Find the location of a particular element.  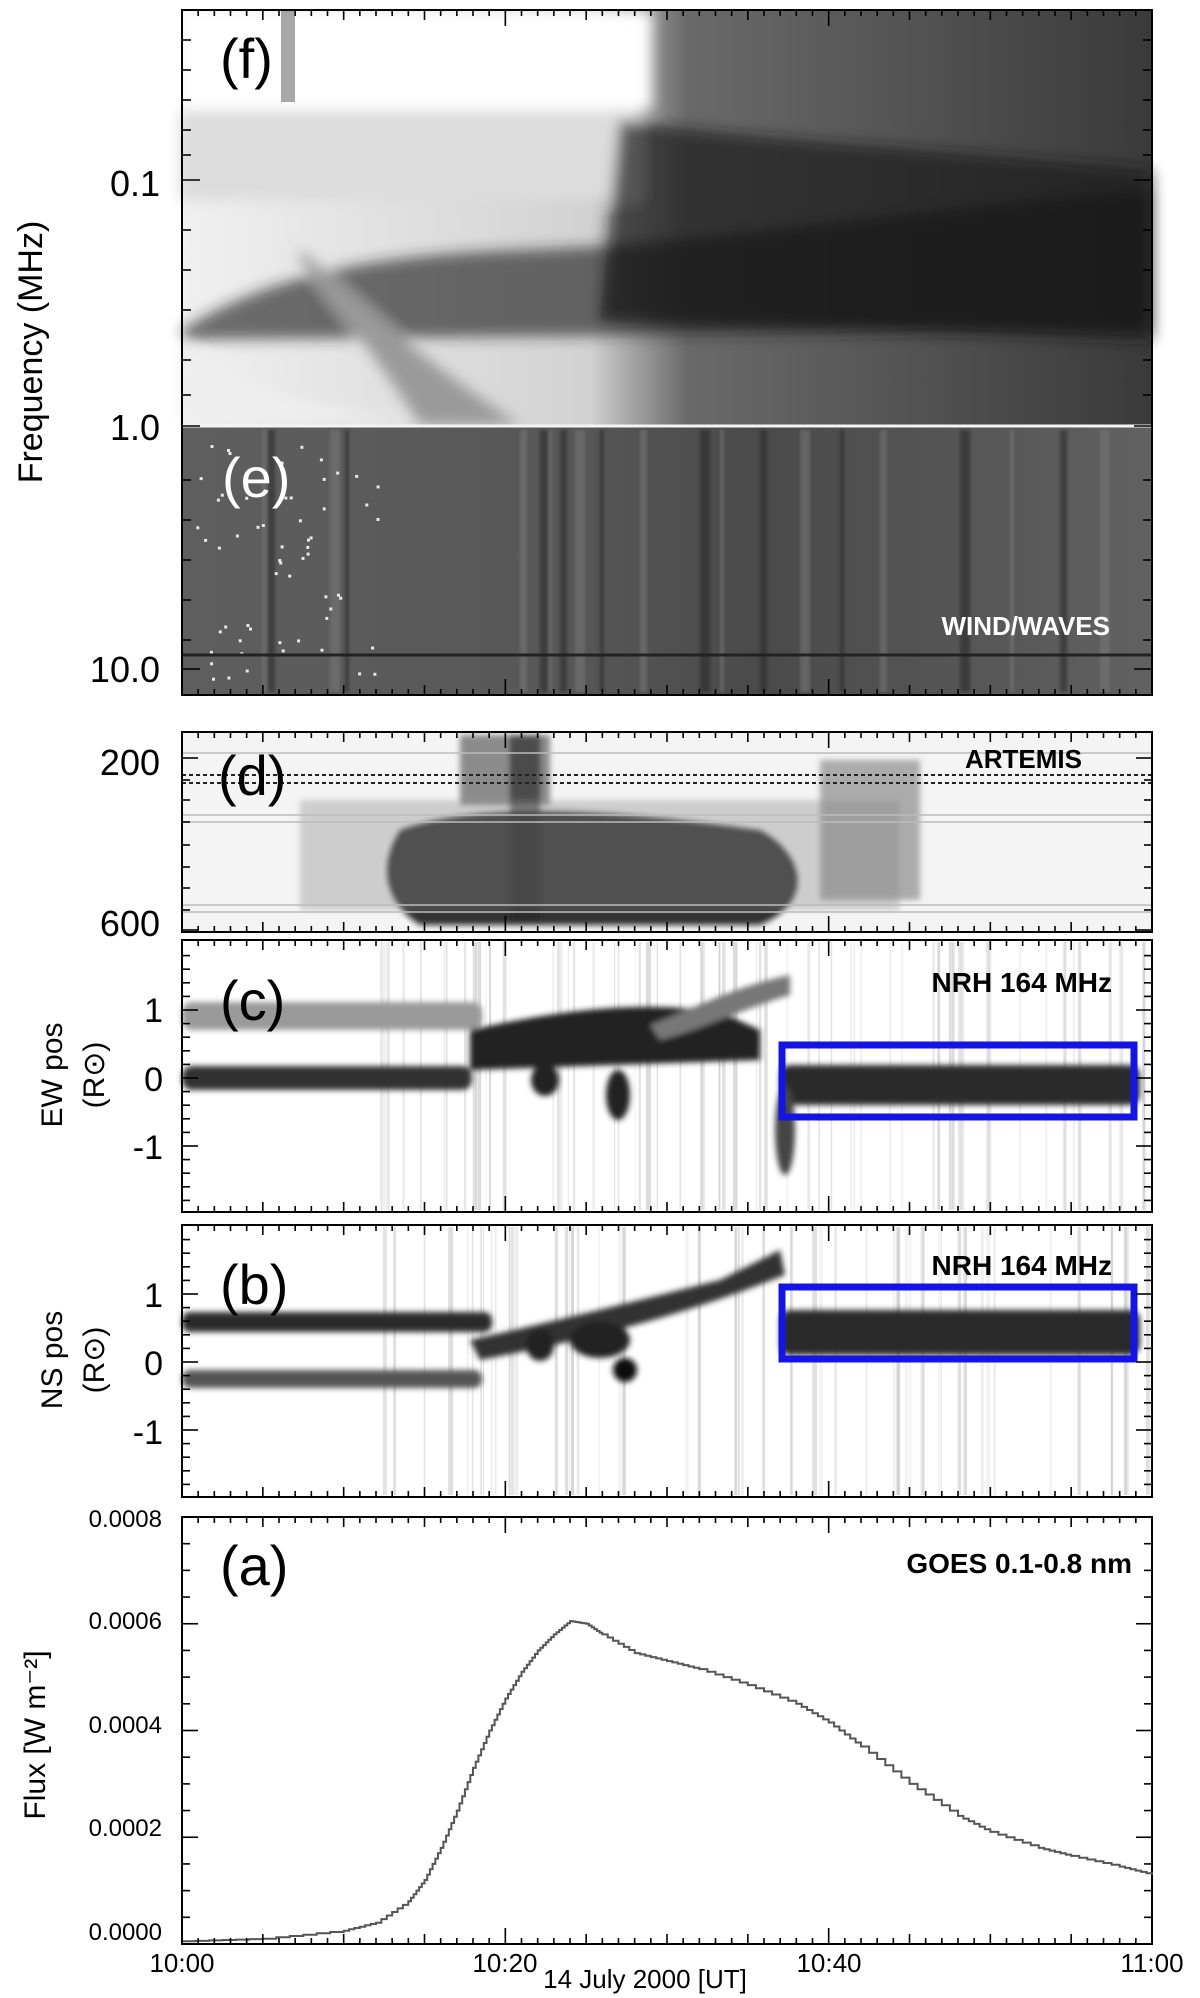

ns-tick-0: 0 is located at coordinates (153, 1364).